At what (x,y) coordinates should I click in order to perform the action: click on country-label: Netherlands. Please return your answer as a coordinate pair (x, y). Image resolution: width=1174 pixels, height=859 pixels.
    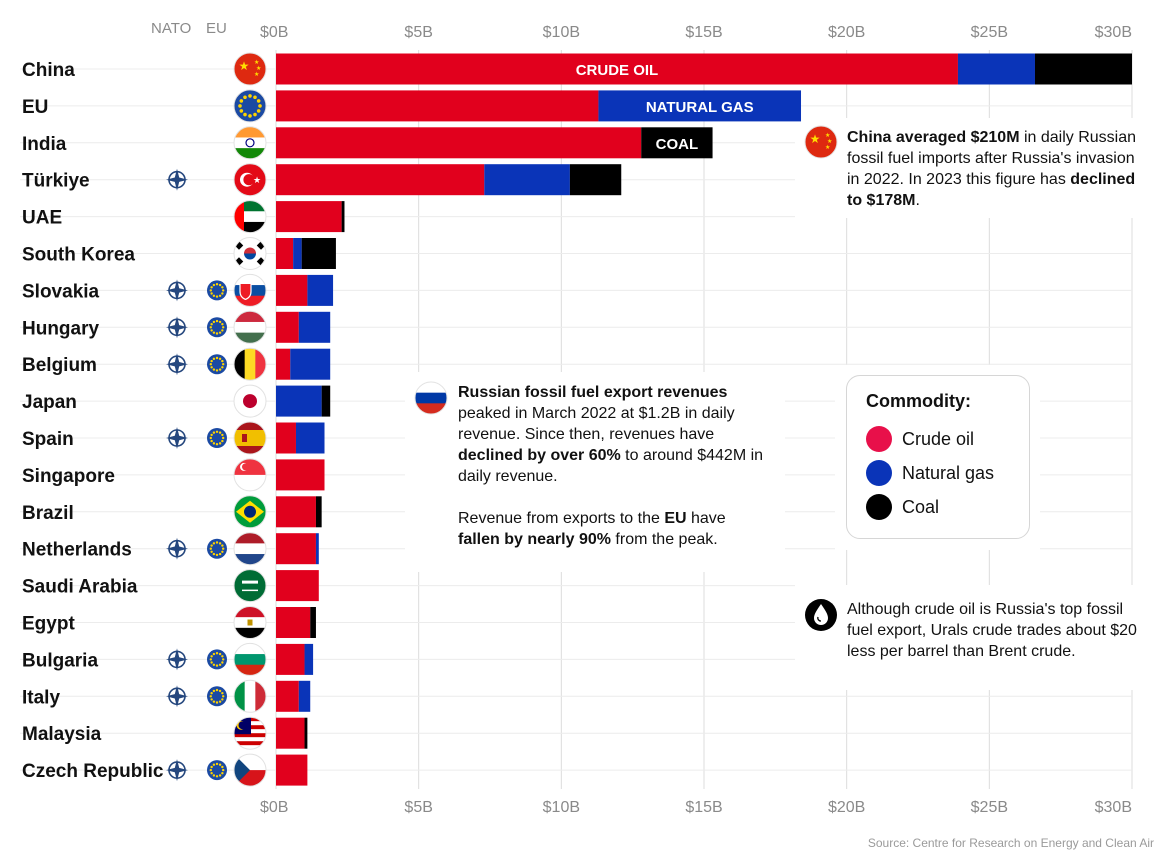
    Looking at the image, I should click on (77, 550).